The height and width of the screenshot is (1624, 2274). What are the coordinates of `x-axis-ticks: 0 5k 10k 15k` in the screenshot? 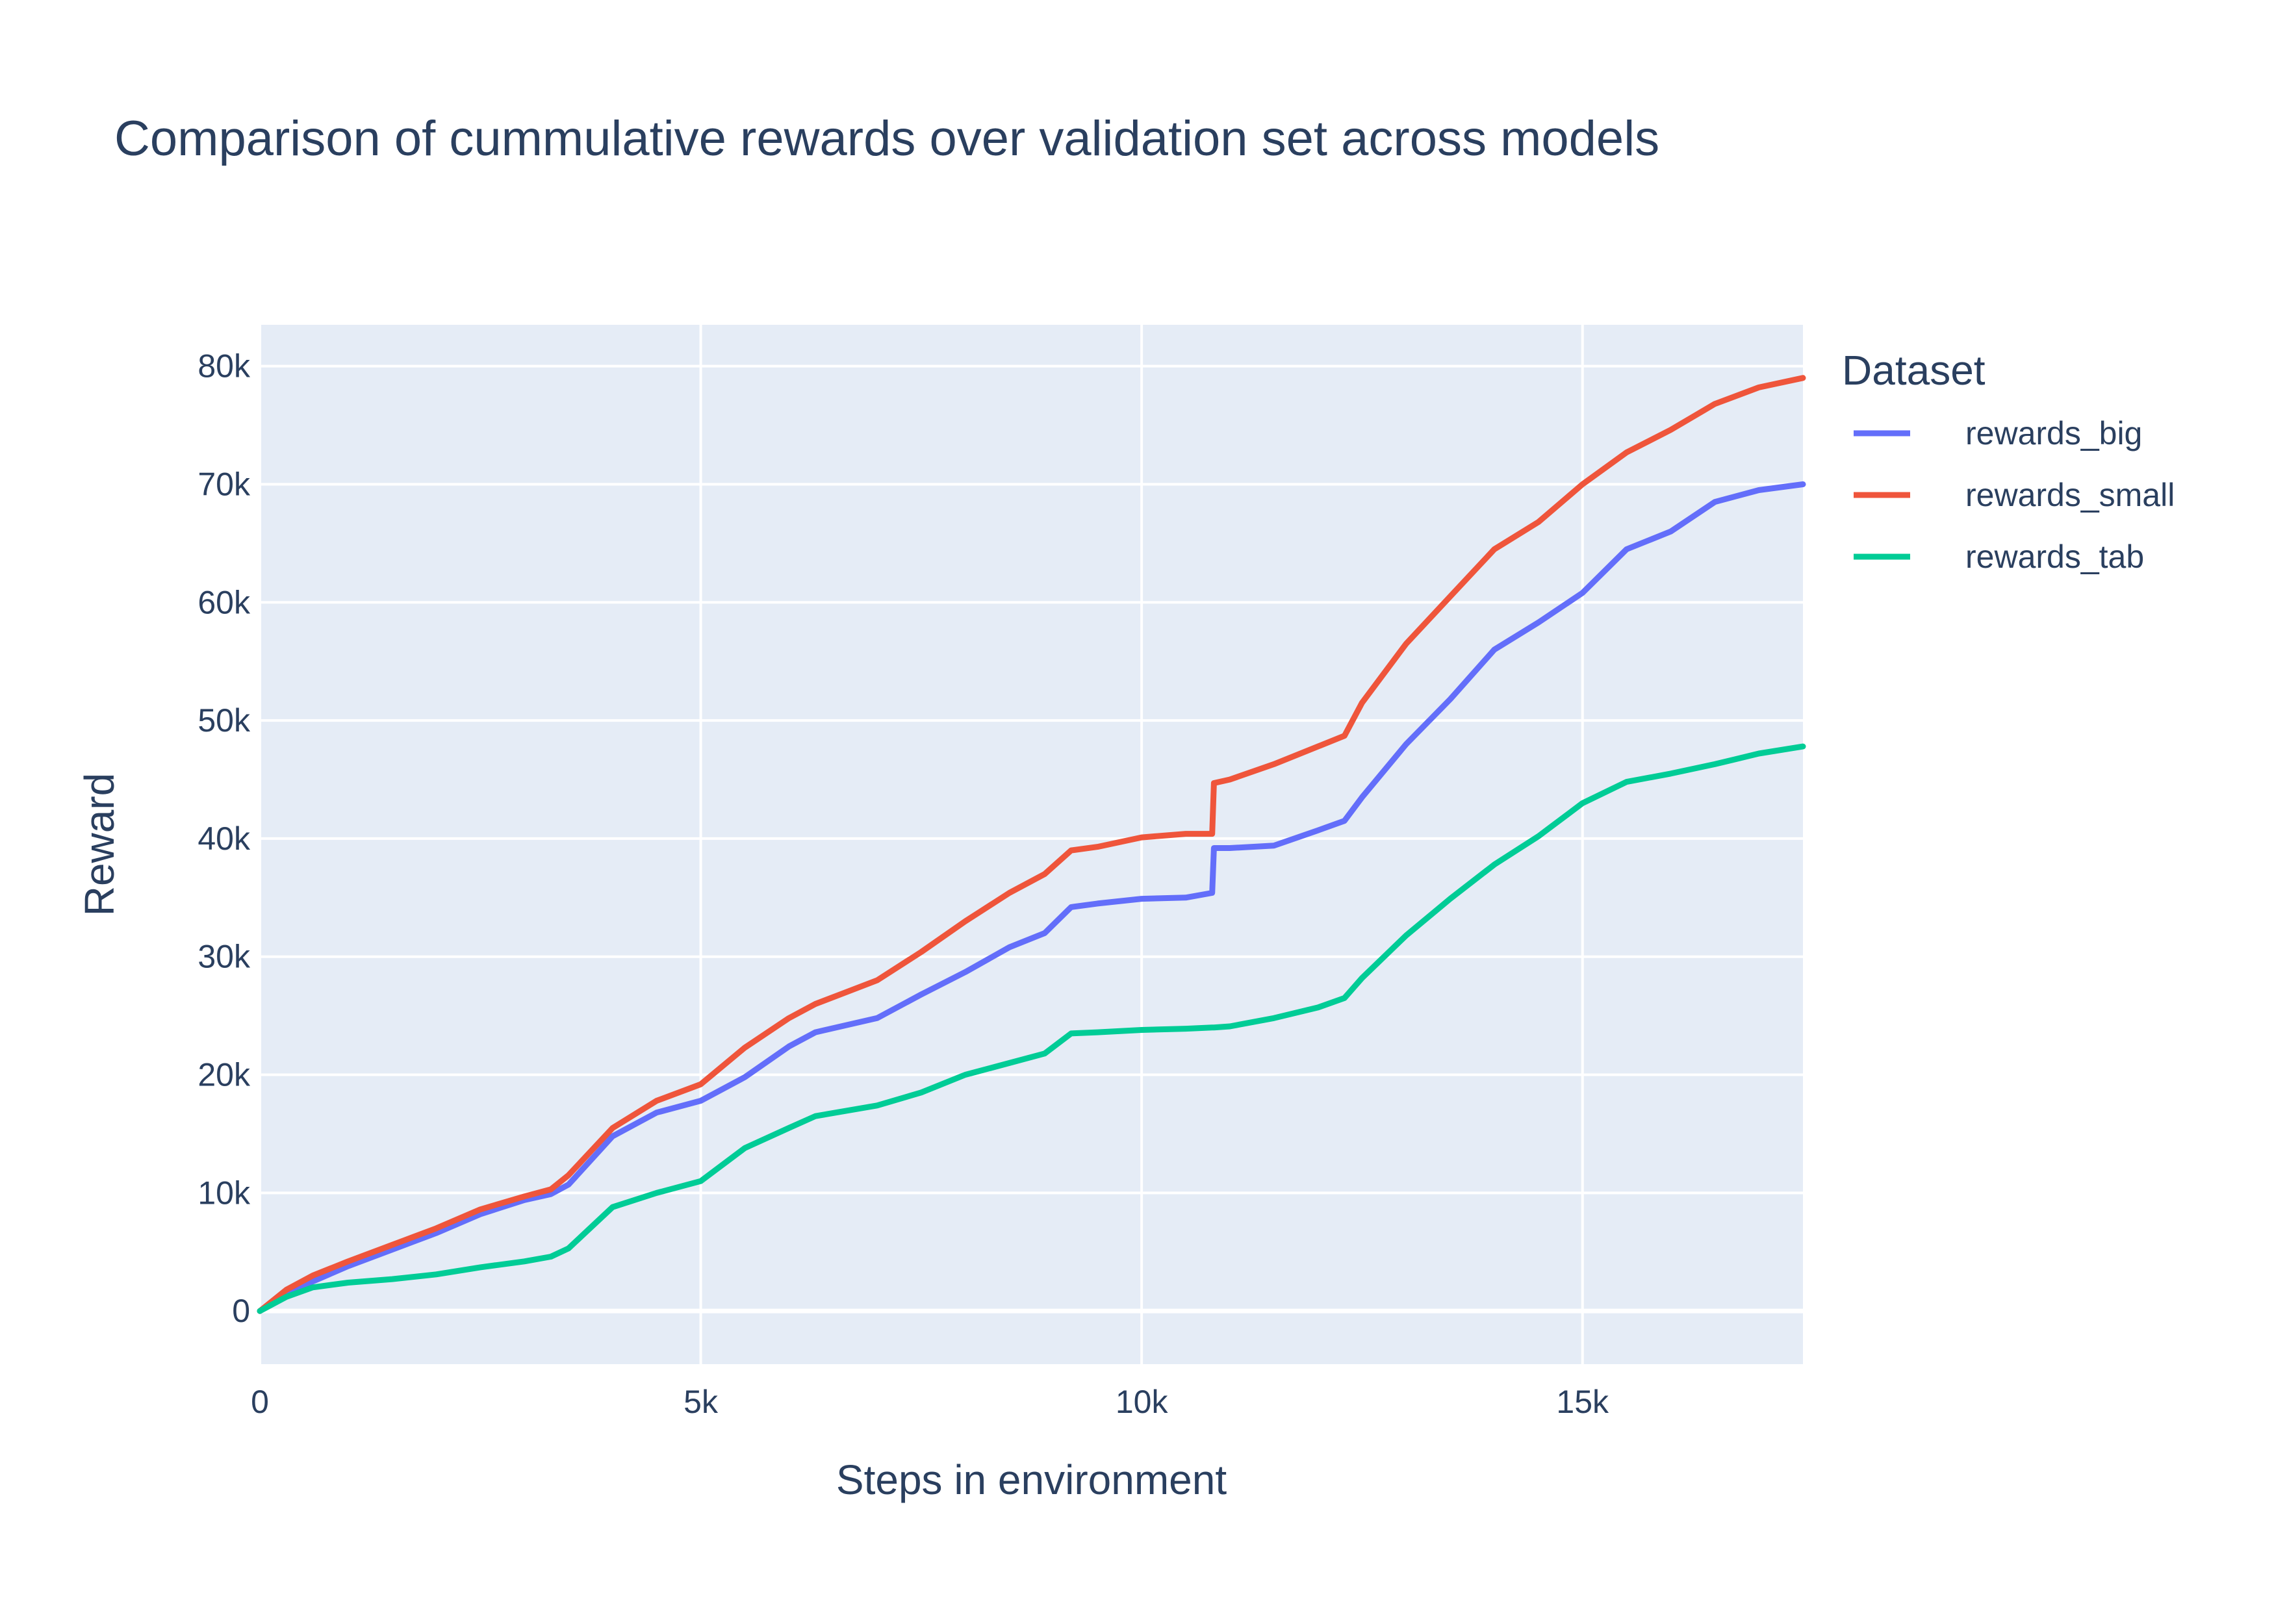 It's located at (930, 1402).